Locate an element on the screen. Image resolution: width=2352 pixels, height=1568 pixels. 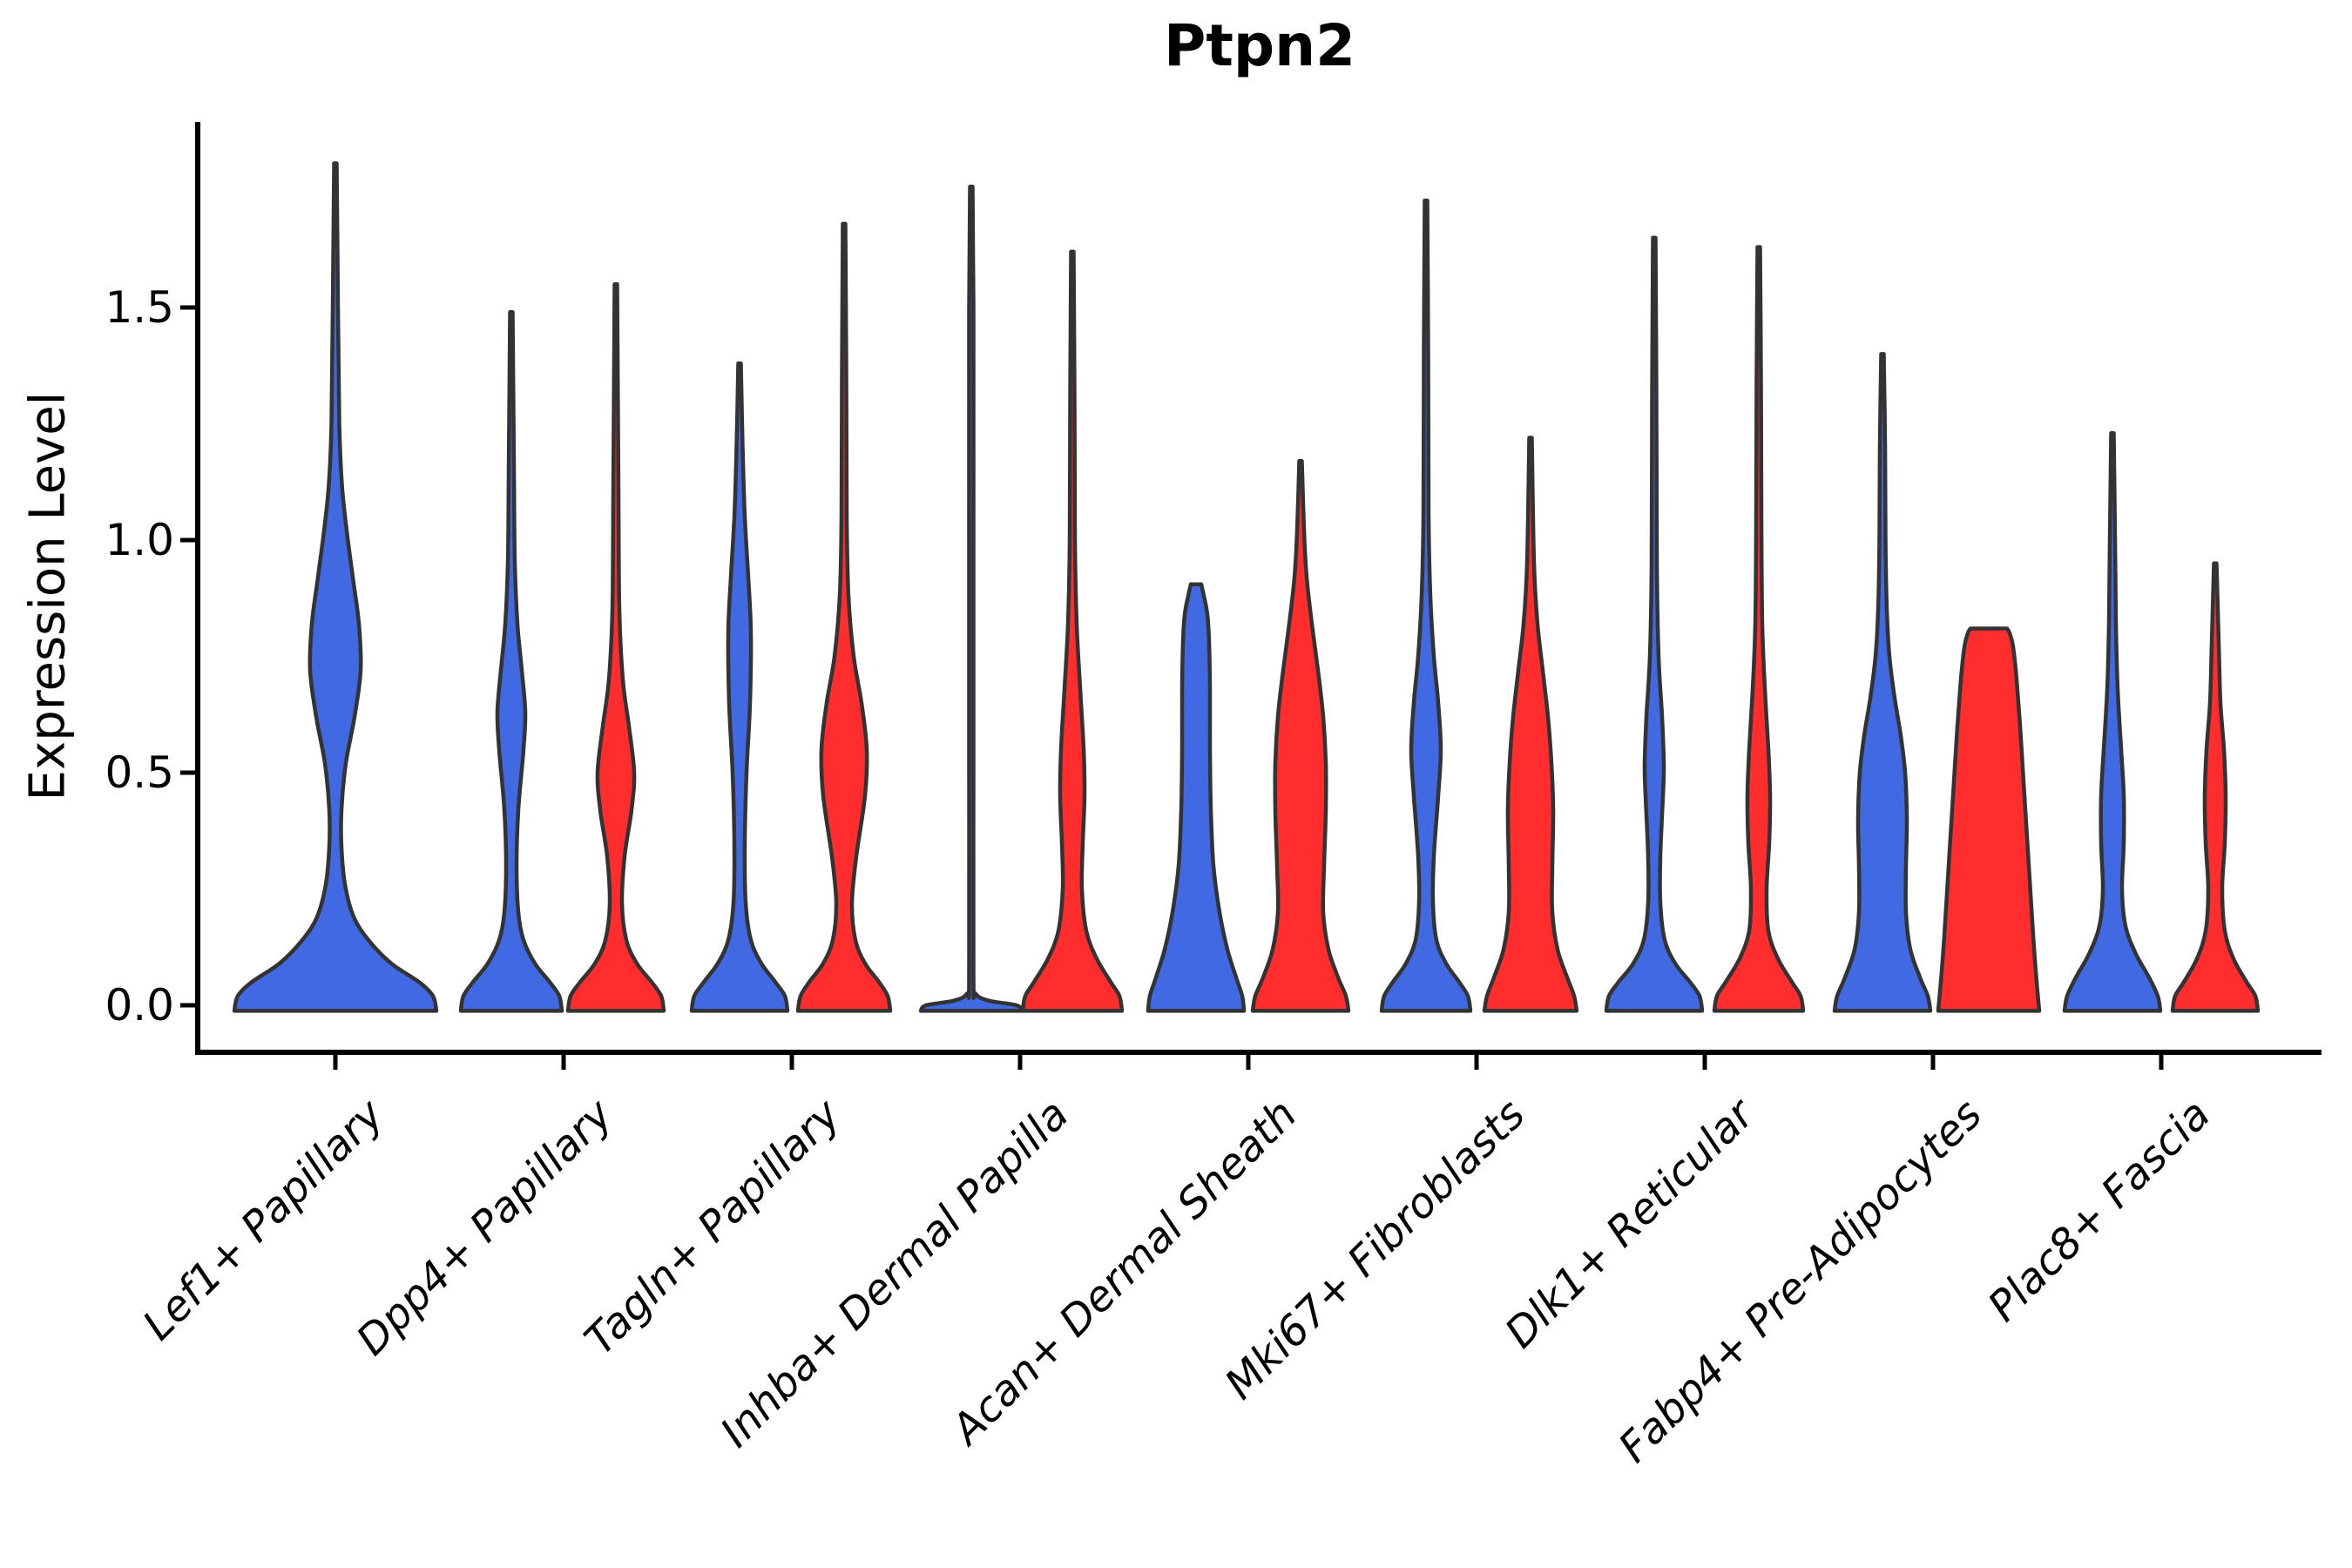
violin-blue-Dlk1+ Reticular is located at coordinates (1654, 624).